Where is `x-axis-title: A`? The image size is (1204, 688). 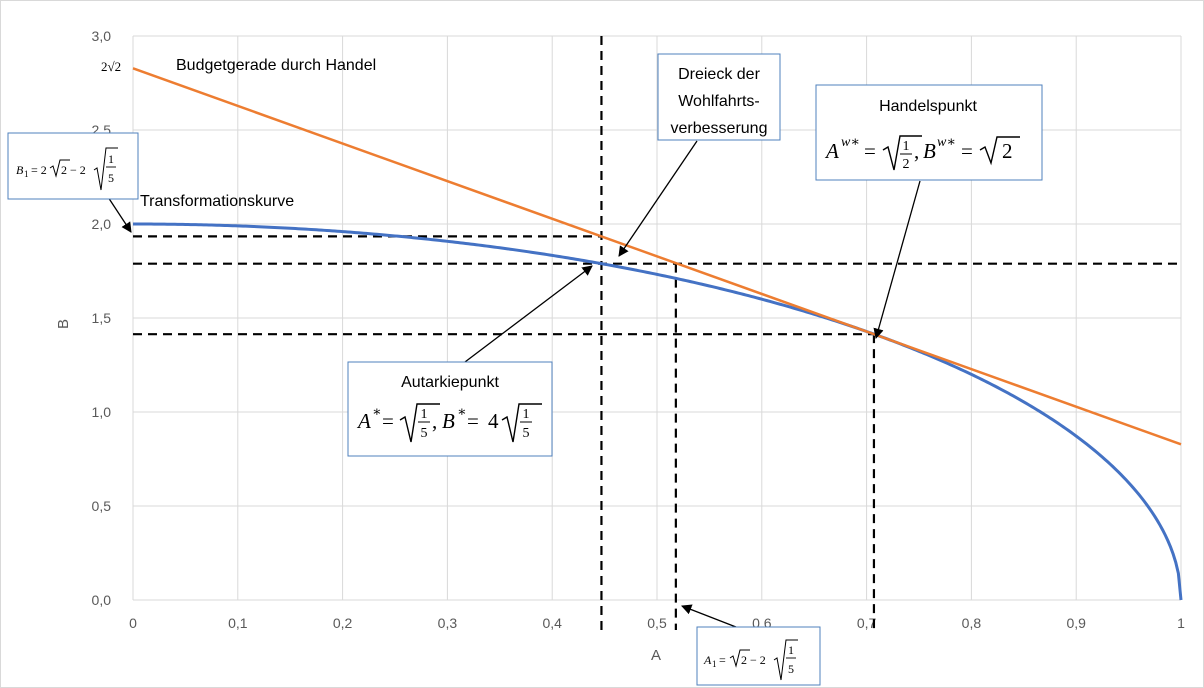
x-axis-title: A is located at coordinates (656, 655).